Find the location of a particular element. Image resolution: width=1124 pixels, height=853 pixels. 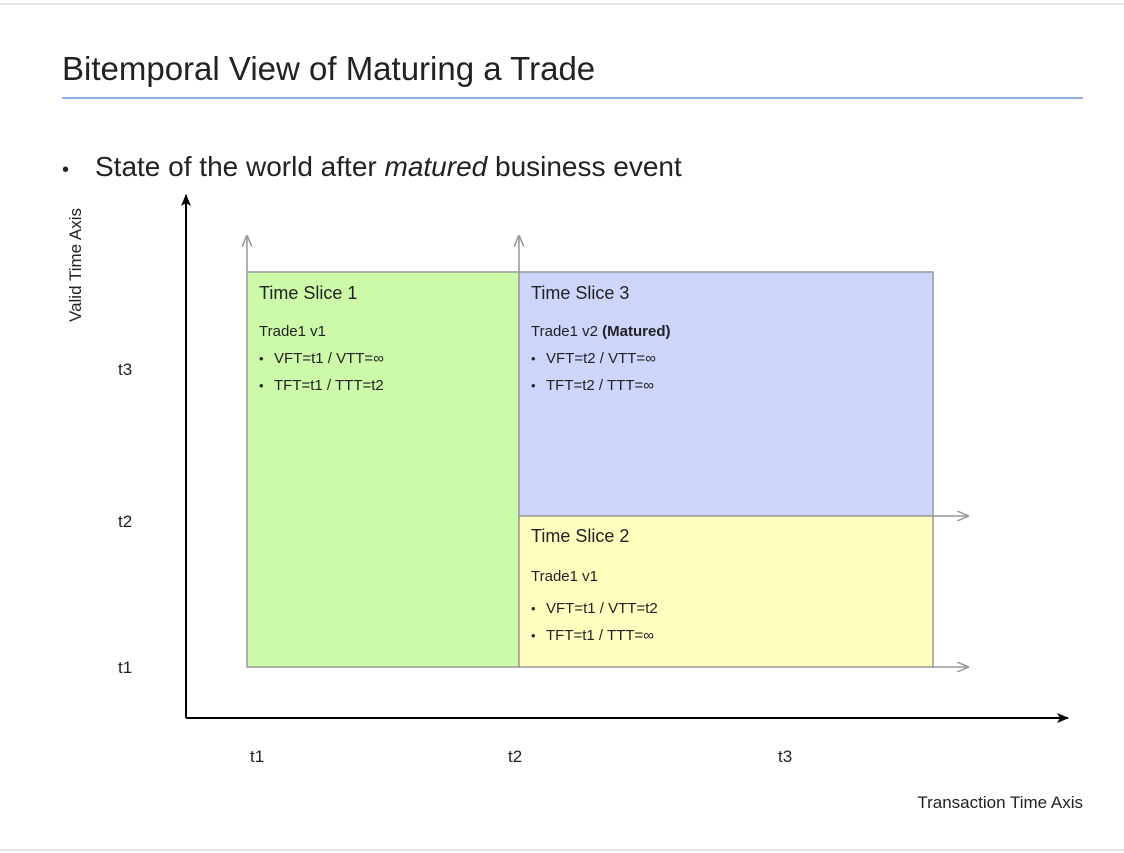

x-tick-label: t2 is located at coordinates (515, 756).